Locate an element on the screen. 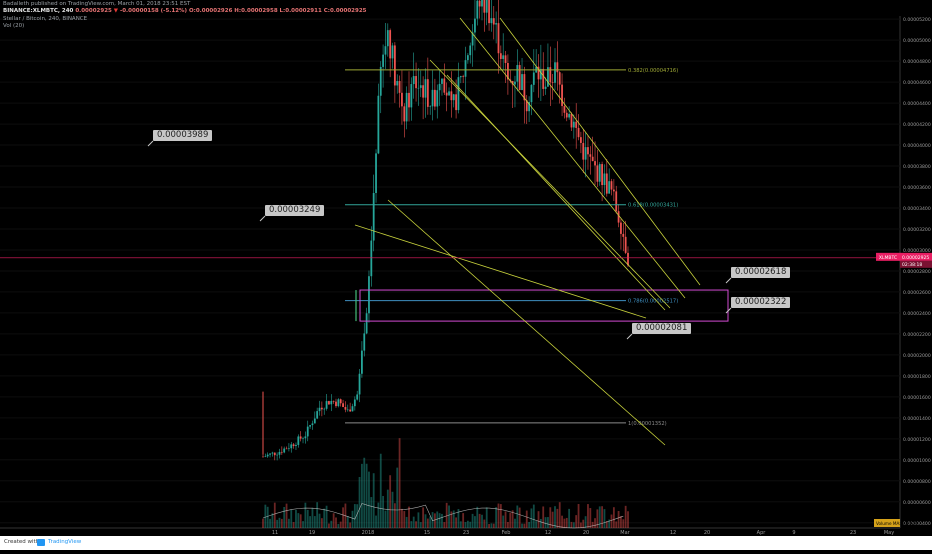 The height and width of the screenshot is (554, 932). y-tick-label: 0.00001800 is located at coordinates (917, 377).